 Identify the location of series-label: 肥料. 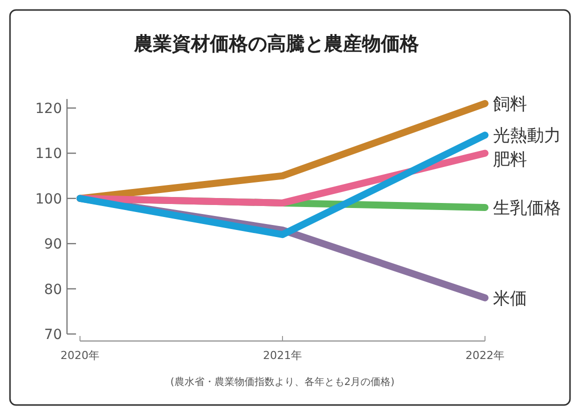
(510, 160).